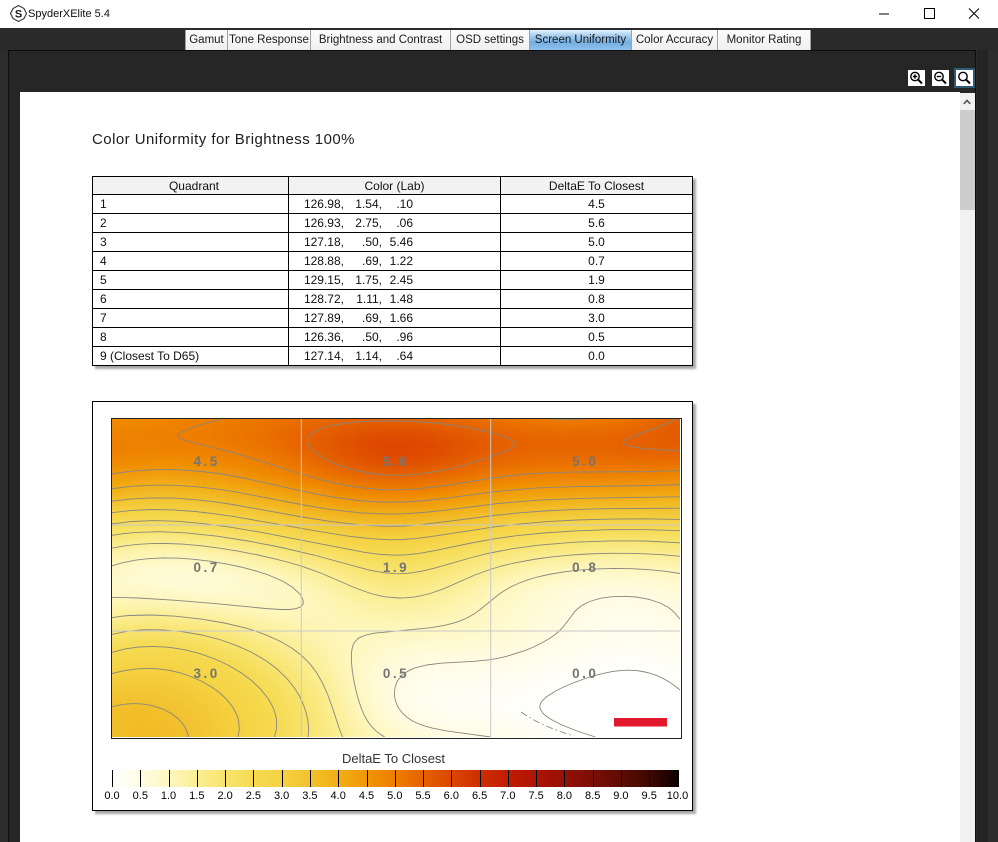 The image size is (998, 842). I want to click on svg-text: 5.0, so click(585, 461).